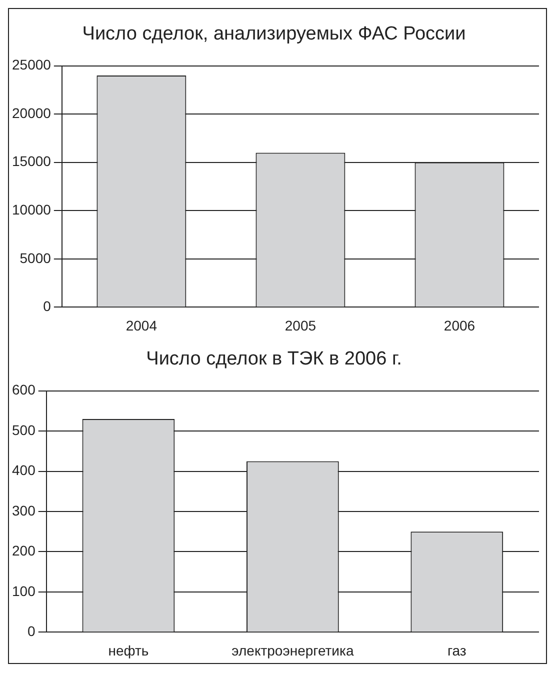 The width and height of the screenshot is (555, 679). I want to click on x-tick-label: 2004, so click(142, 325).